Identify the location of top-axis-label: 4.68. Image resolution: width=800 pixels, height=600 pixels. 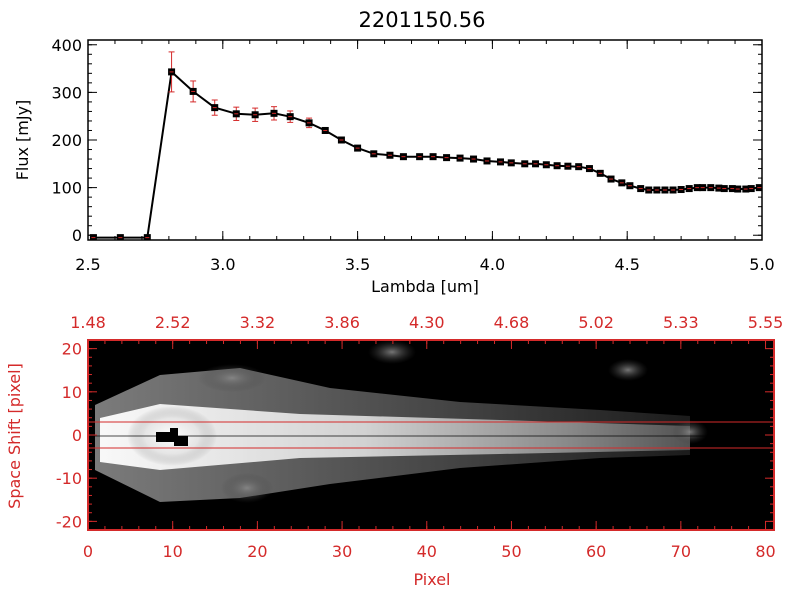
(512, 322).